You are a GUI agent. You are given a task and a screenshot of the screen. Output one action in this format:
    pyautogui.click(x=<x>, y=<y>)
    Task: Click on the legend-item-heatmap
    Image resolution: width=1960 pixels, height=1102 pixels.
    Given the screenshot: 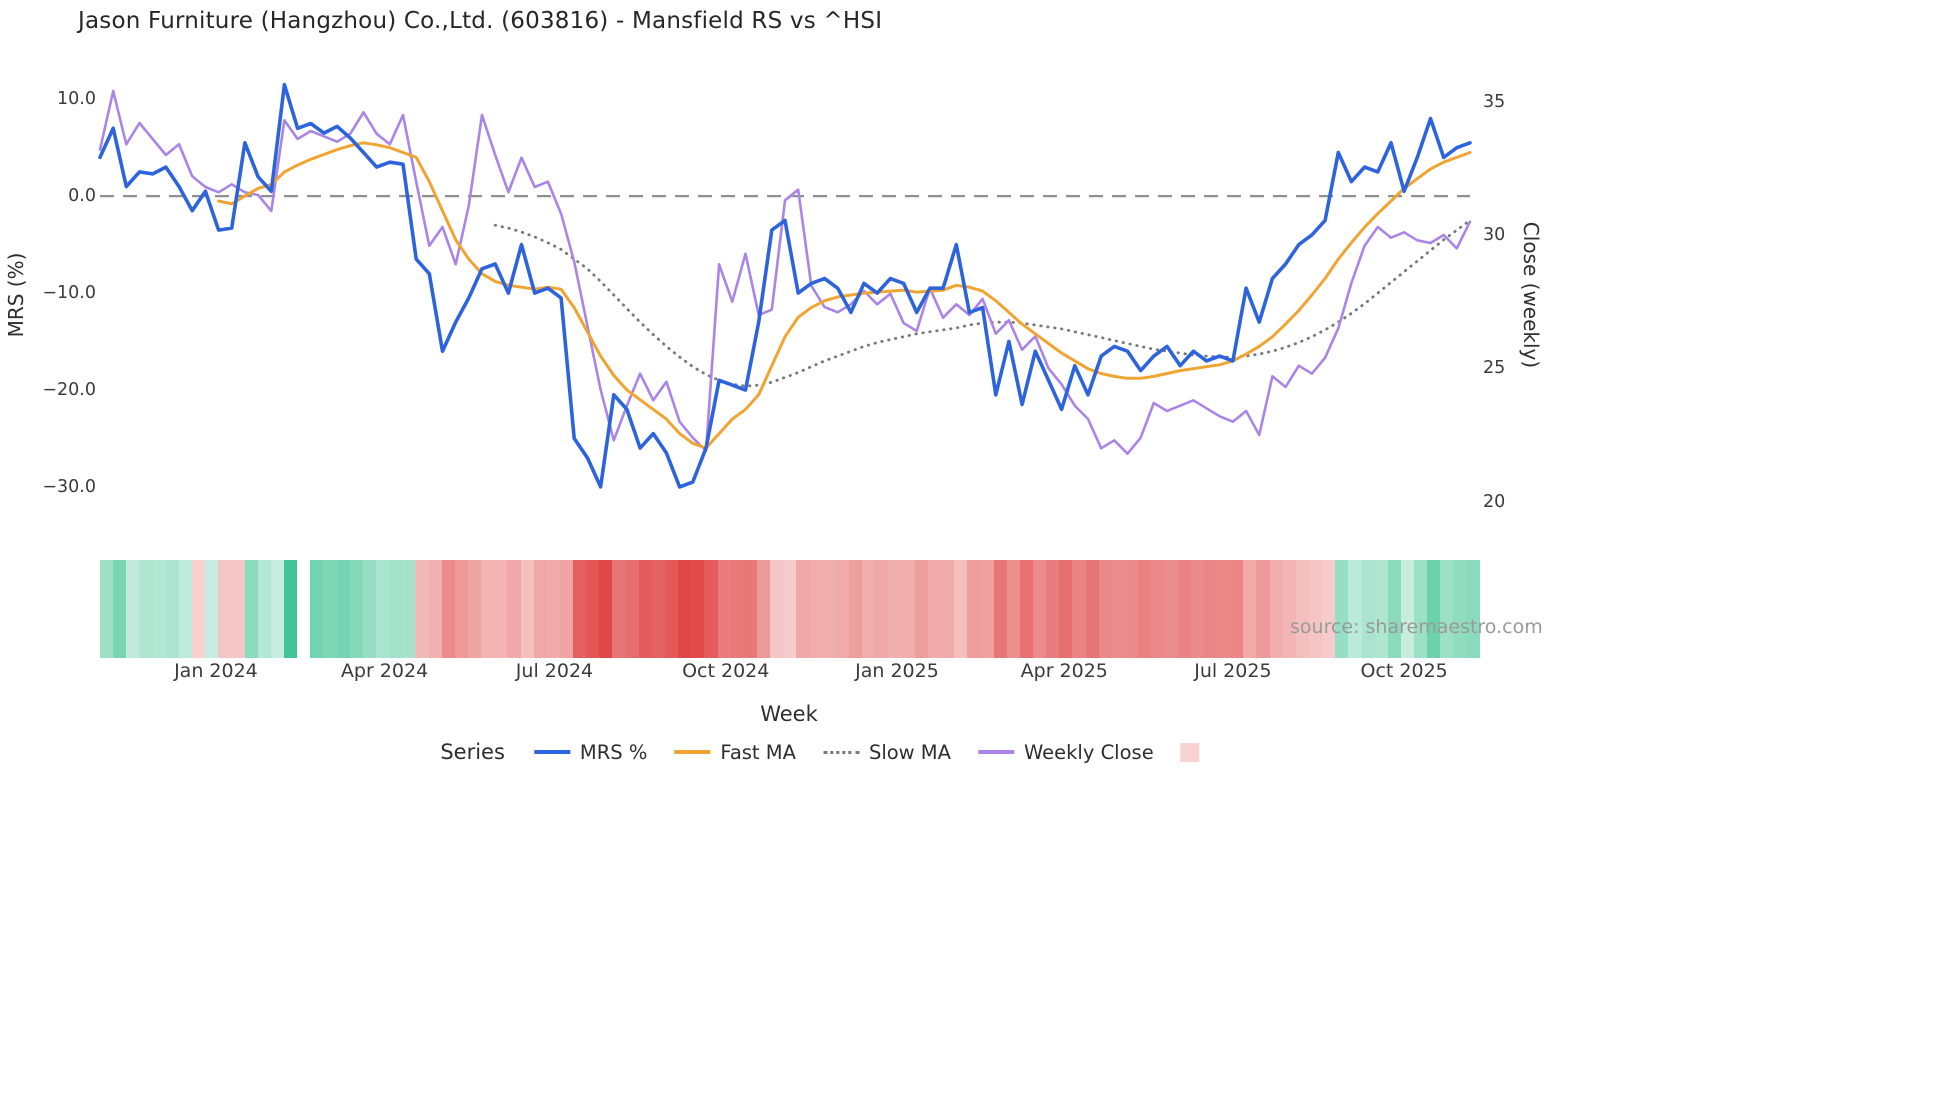 What is the action you would take?
    pyautogui.click(x=1190, y=752)
    